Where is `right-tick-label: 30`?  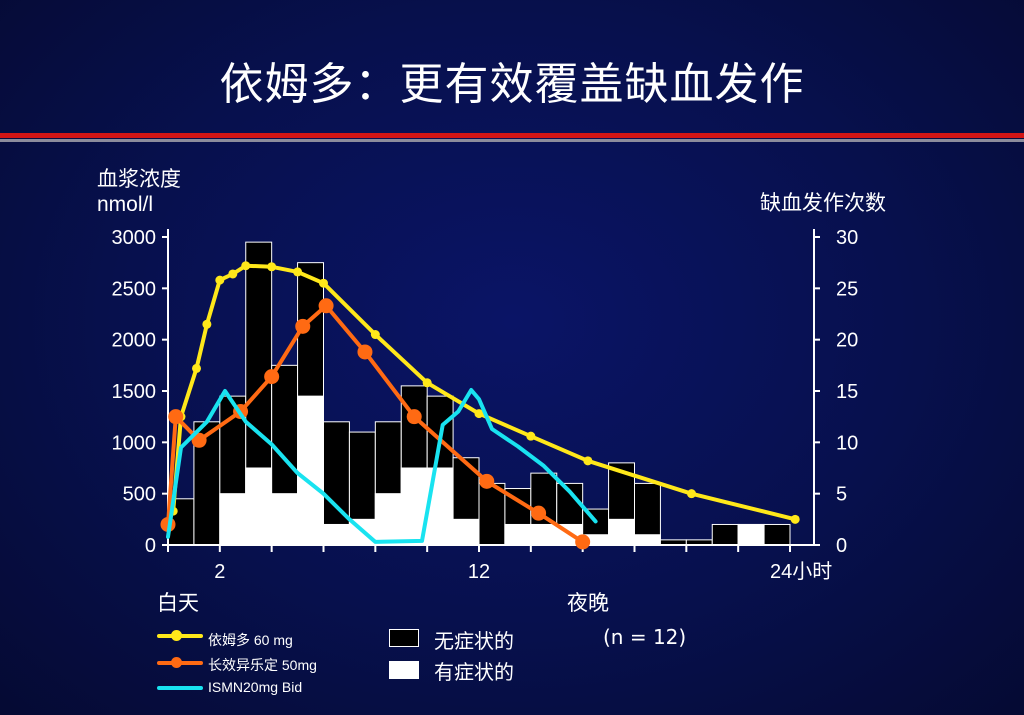
right-tick-label: 30 is located at coordinates (847, 238).